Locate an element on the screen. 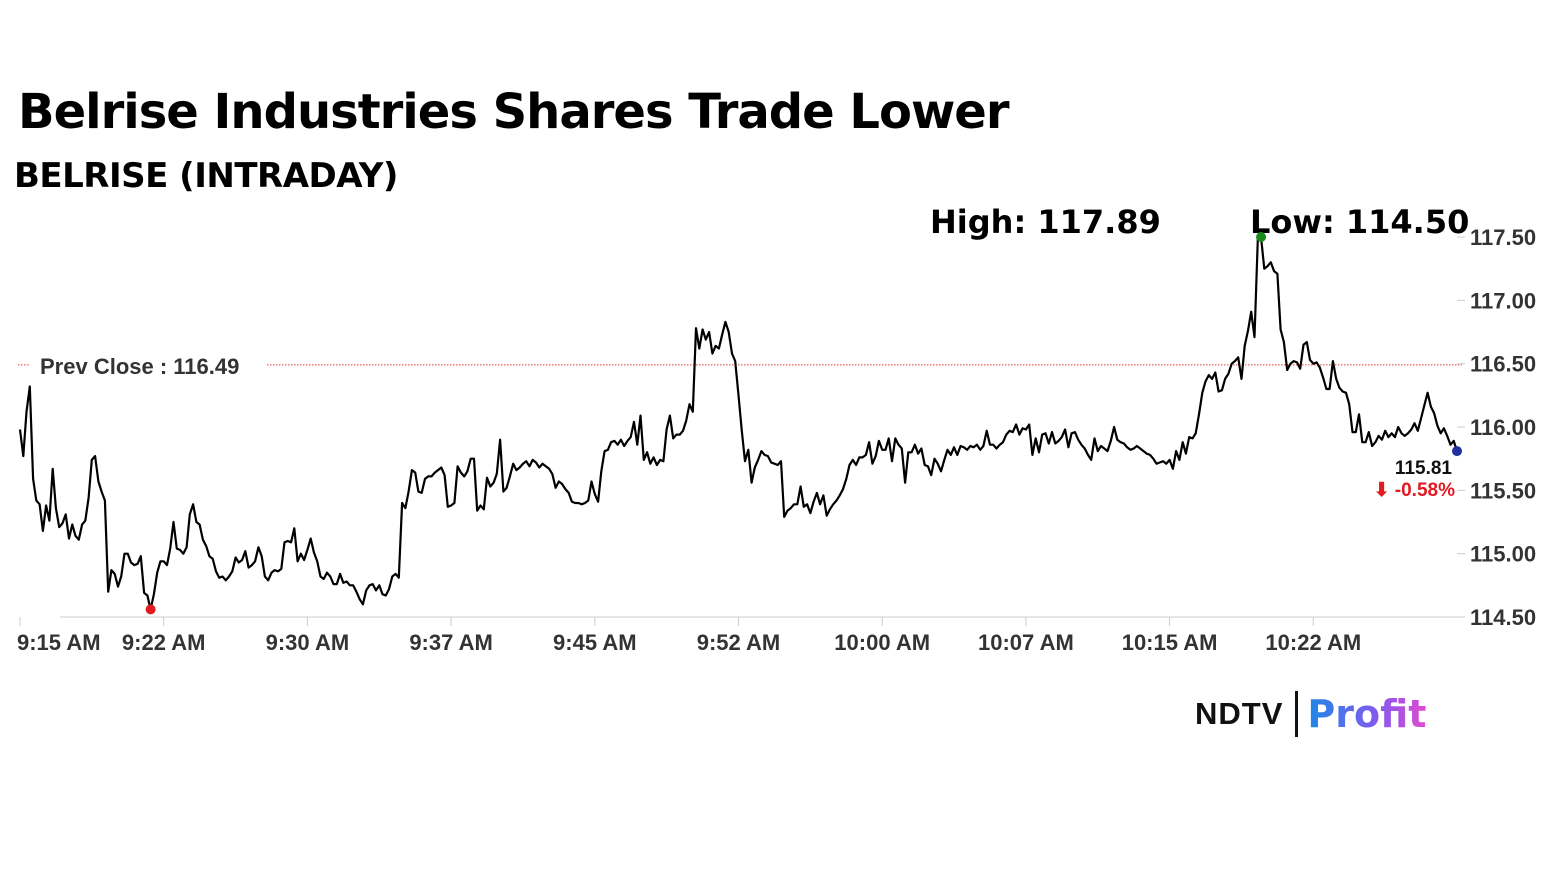 Image resolution: width=1555 pixels, height=874 pixels. logo-separator is located at coordinates (1297, 714).